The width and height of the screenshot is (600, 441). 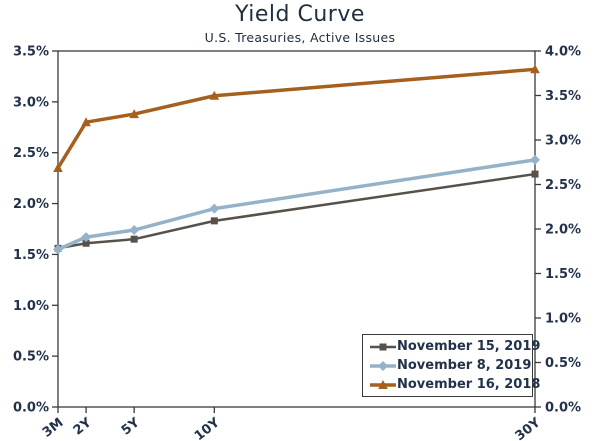 What do you see at coordinates (563, 408) in the screenshot?
I see `right-axis-tick-label: 0.0%` at bounding box center [563, 408].